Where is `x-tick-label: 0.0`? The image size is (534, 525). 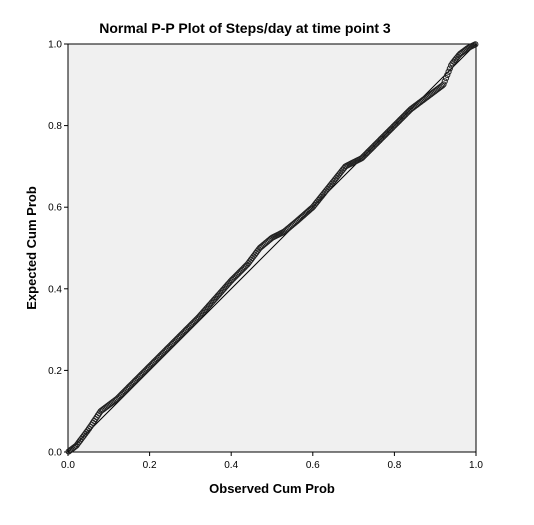 x-tick-label: 0.0 is located at coordinates (68, 465).